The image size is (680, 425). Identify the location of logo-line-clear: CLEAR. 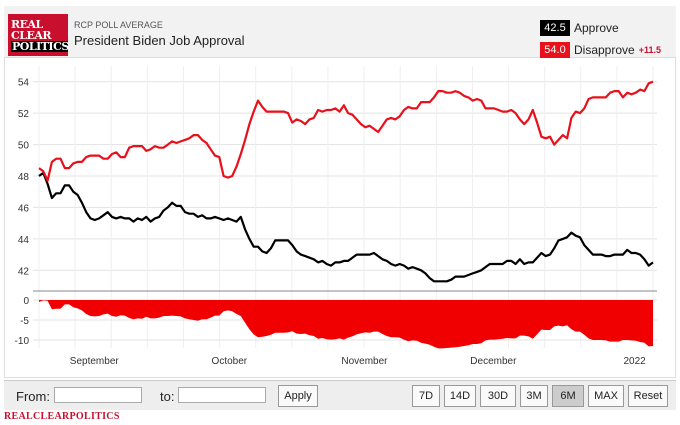
(31, 35).